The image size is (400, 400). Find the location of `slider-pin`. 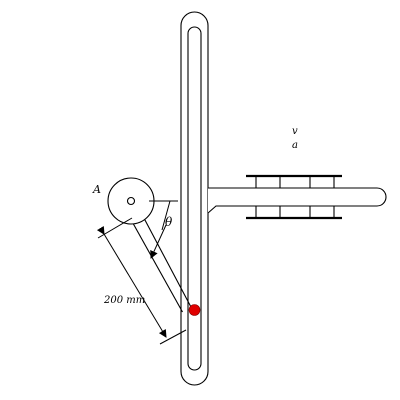

slider-pin is located at coordinates (194, 310).